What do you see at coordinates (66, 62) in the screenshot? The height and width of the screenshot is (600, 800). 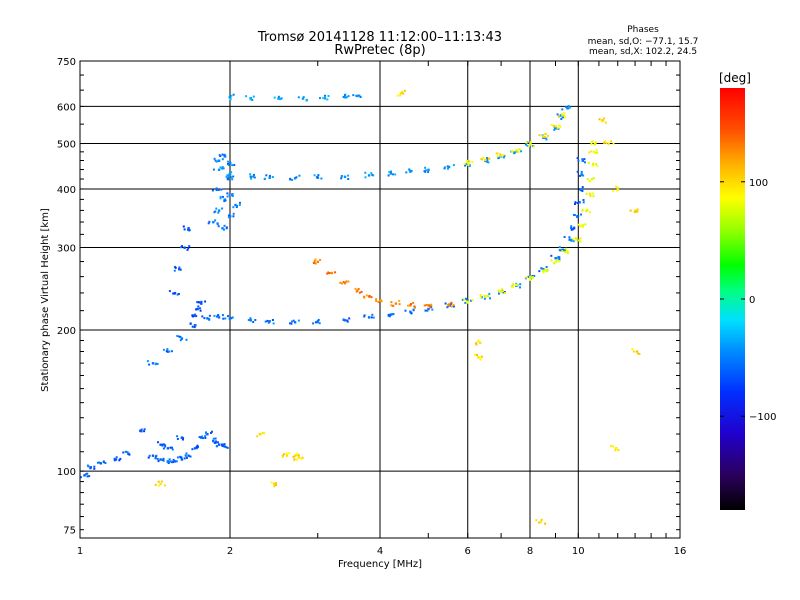 I see `y-tick-label: 750` at bounding box center [66, 62].